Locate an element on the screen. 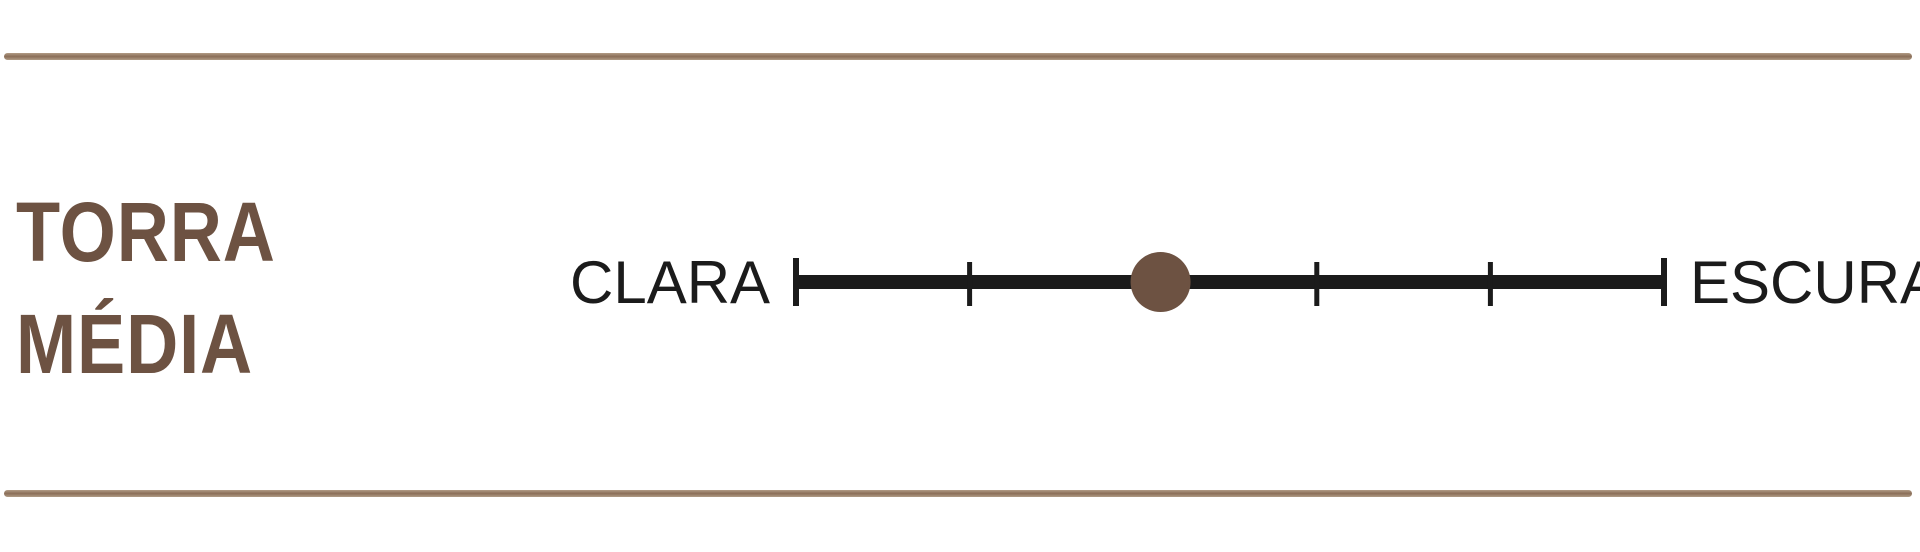 This screenshot has width=1920, height=552. top-divider is located at coordinates (958, 56).